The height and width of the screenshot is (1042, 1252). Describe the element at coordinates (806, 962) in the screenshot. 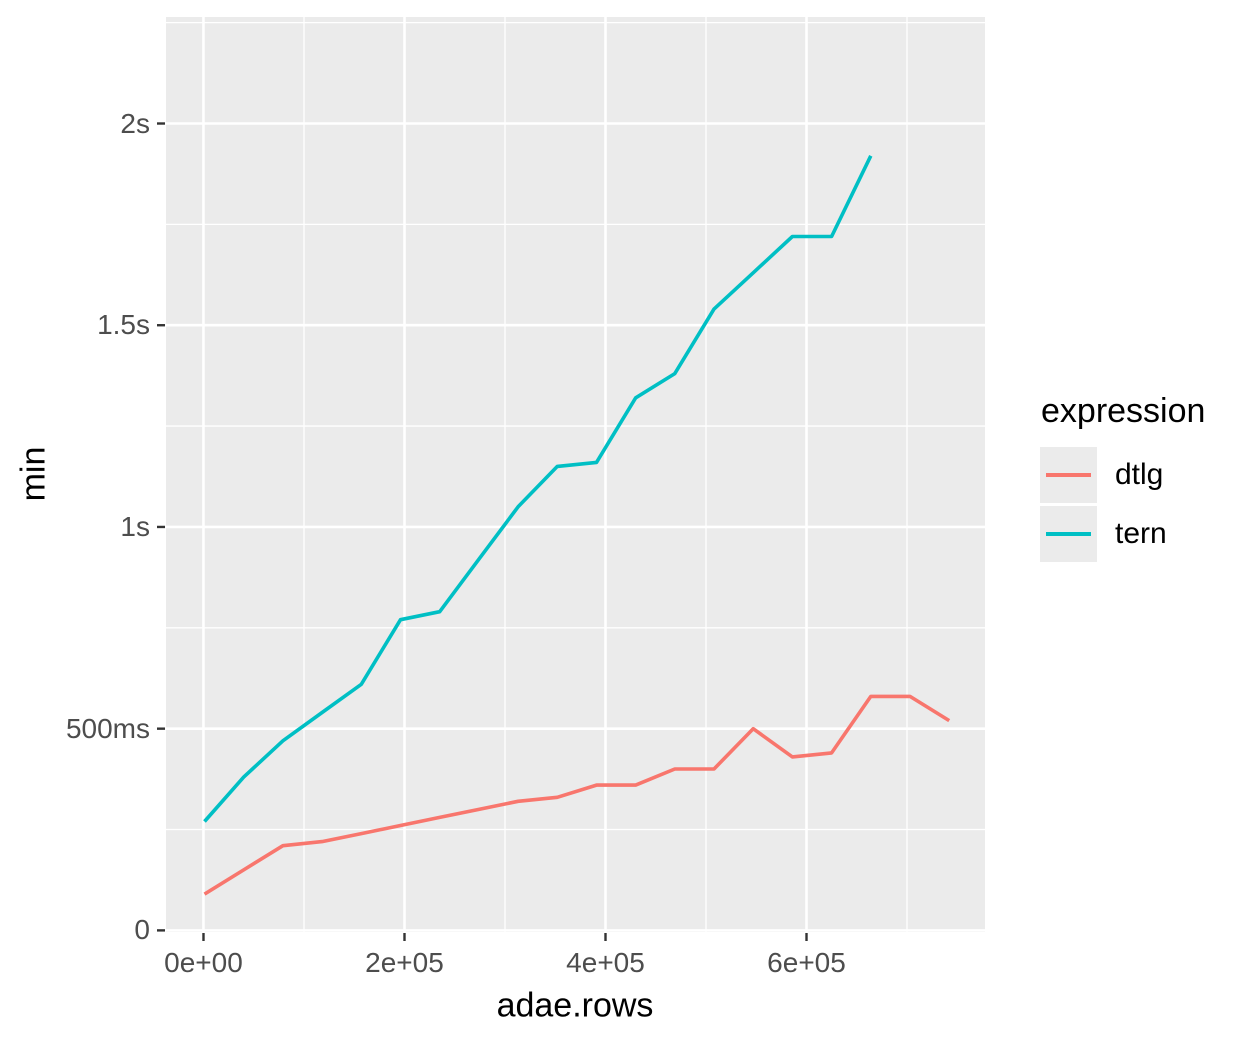

I see `x-tick-label: 6e+05` at that location.